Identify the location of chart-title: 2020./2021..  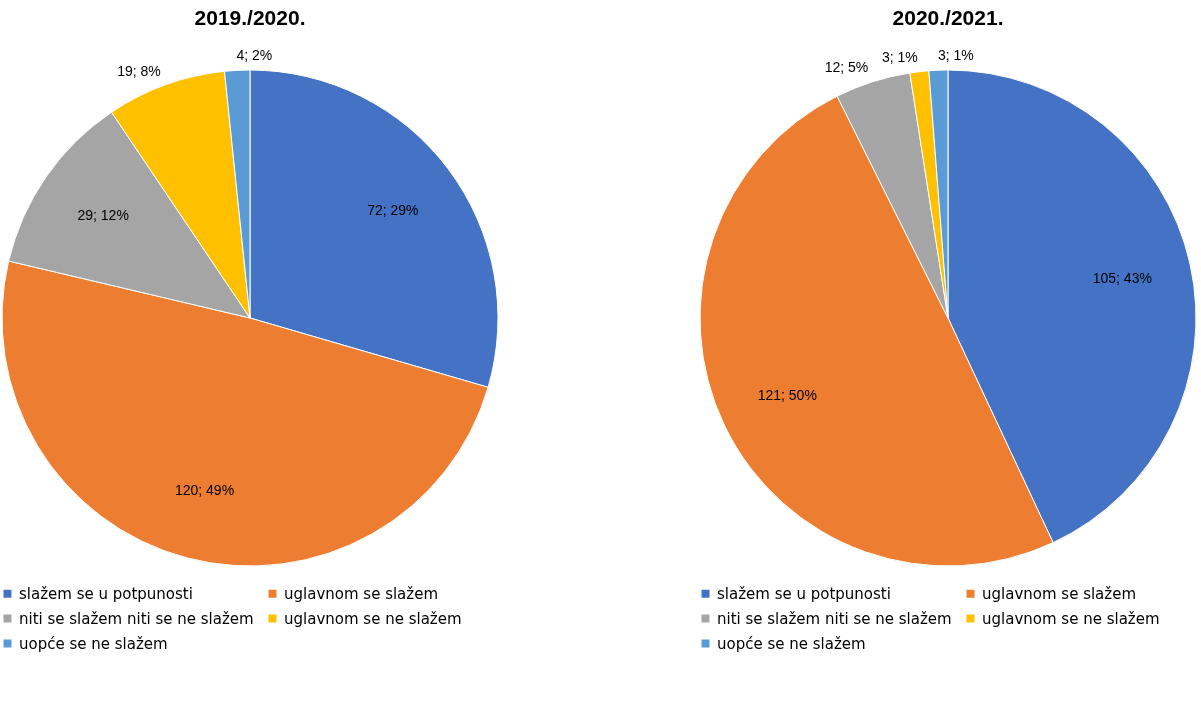
(948, 18).